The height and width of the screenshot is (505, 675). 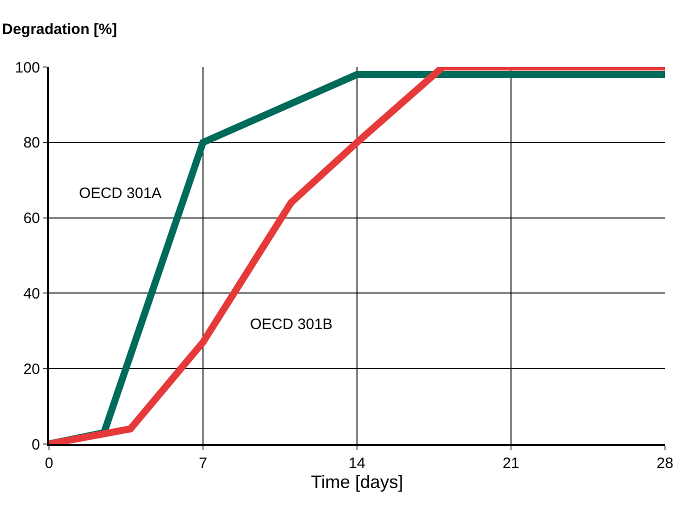 What do you see at coordinates (357, 463) in the screenshot?
I see `x-tick-label: 14` at bounding box center [357, 463].